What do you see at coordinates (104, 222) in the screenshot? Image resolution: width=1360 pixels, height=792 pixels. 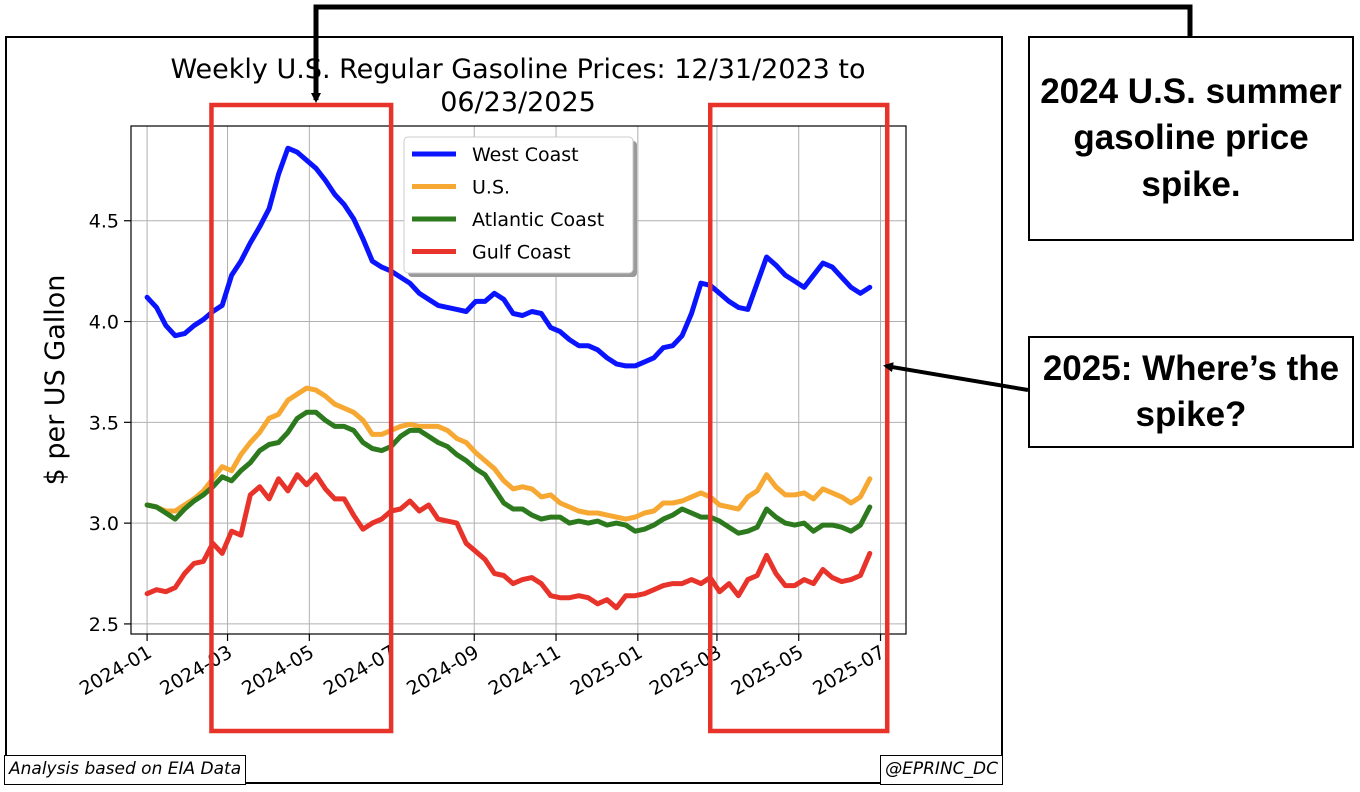 I see `y-tick-label: 4.5` at bounding box center [104, 222].